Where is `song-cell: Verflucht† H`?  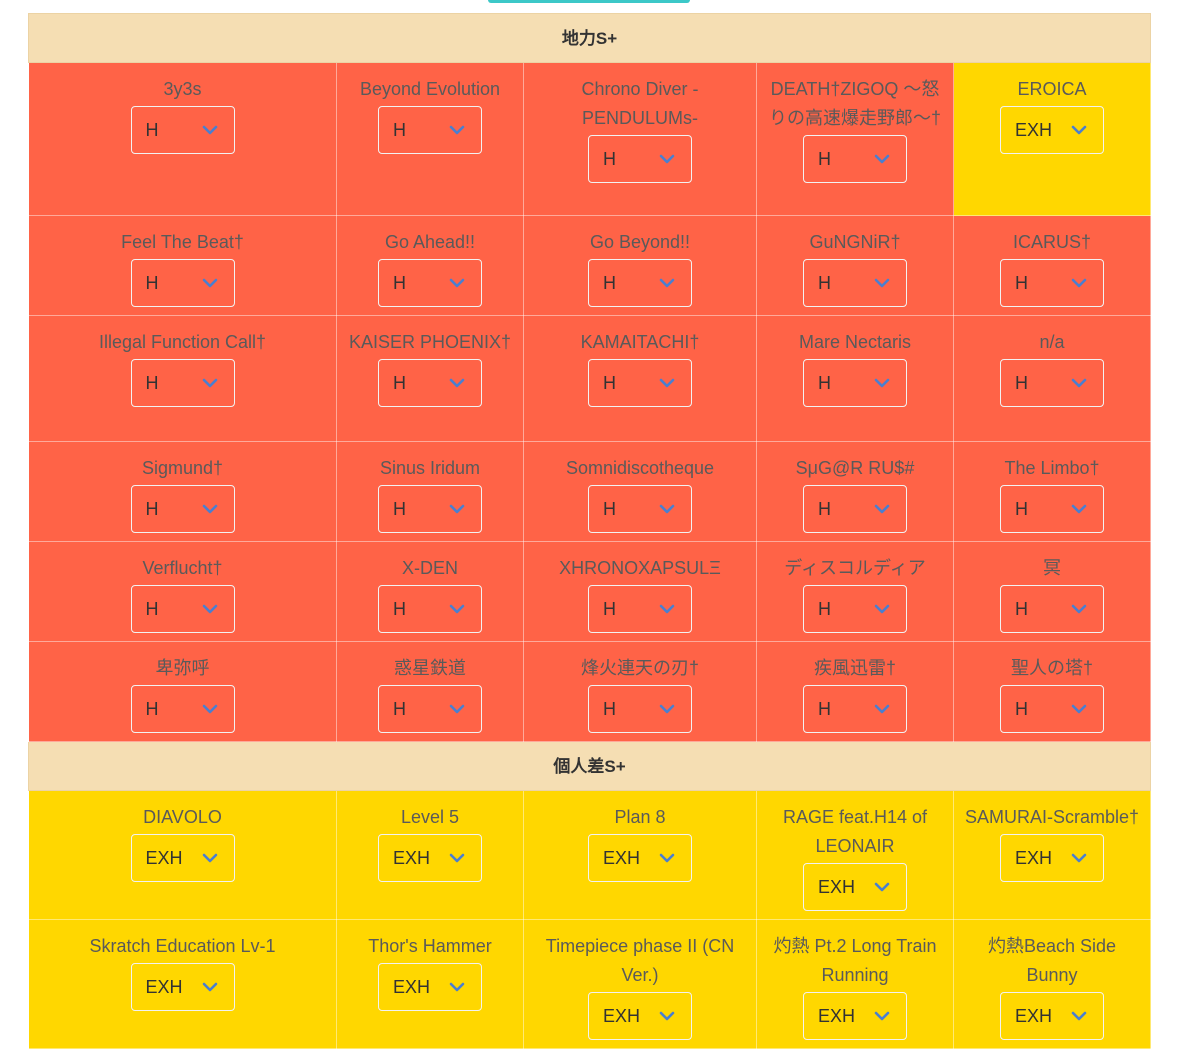 song-cell: Verflucht† H is located at coordinates (182, 591).